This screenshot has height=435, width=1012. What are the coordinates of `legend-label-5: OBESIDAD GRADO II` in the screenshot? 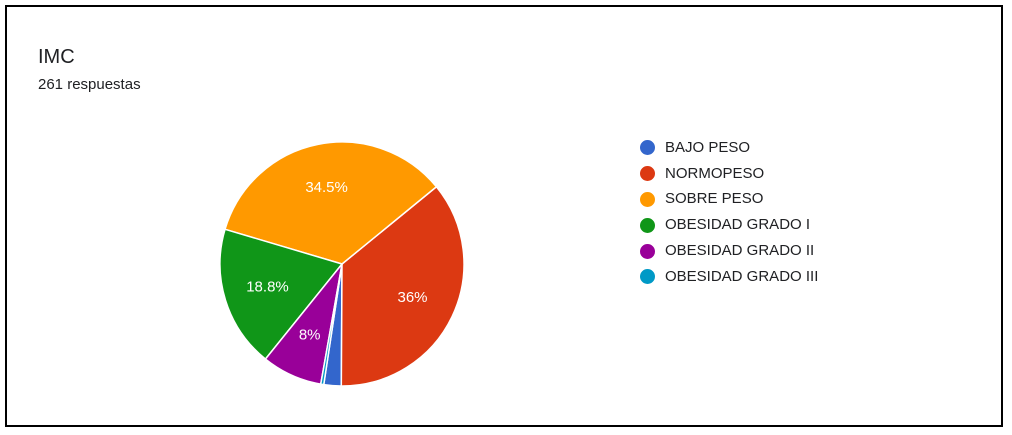 It's located at (740, 251).